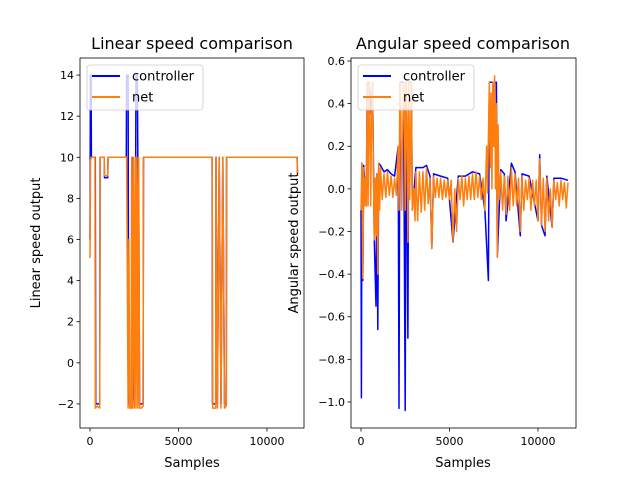  I want to click on y-tick-label: −0.8, so click(331, 359).